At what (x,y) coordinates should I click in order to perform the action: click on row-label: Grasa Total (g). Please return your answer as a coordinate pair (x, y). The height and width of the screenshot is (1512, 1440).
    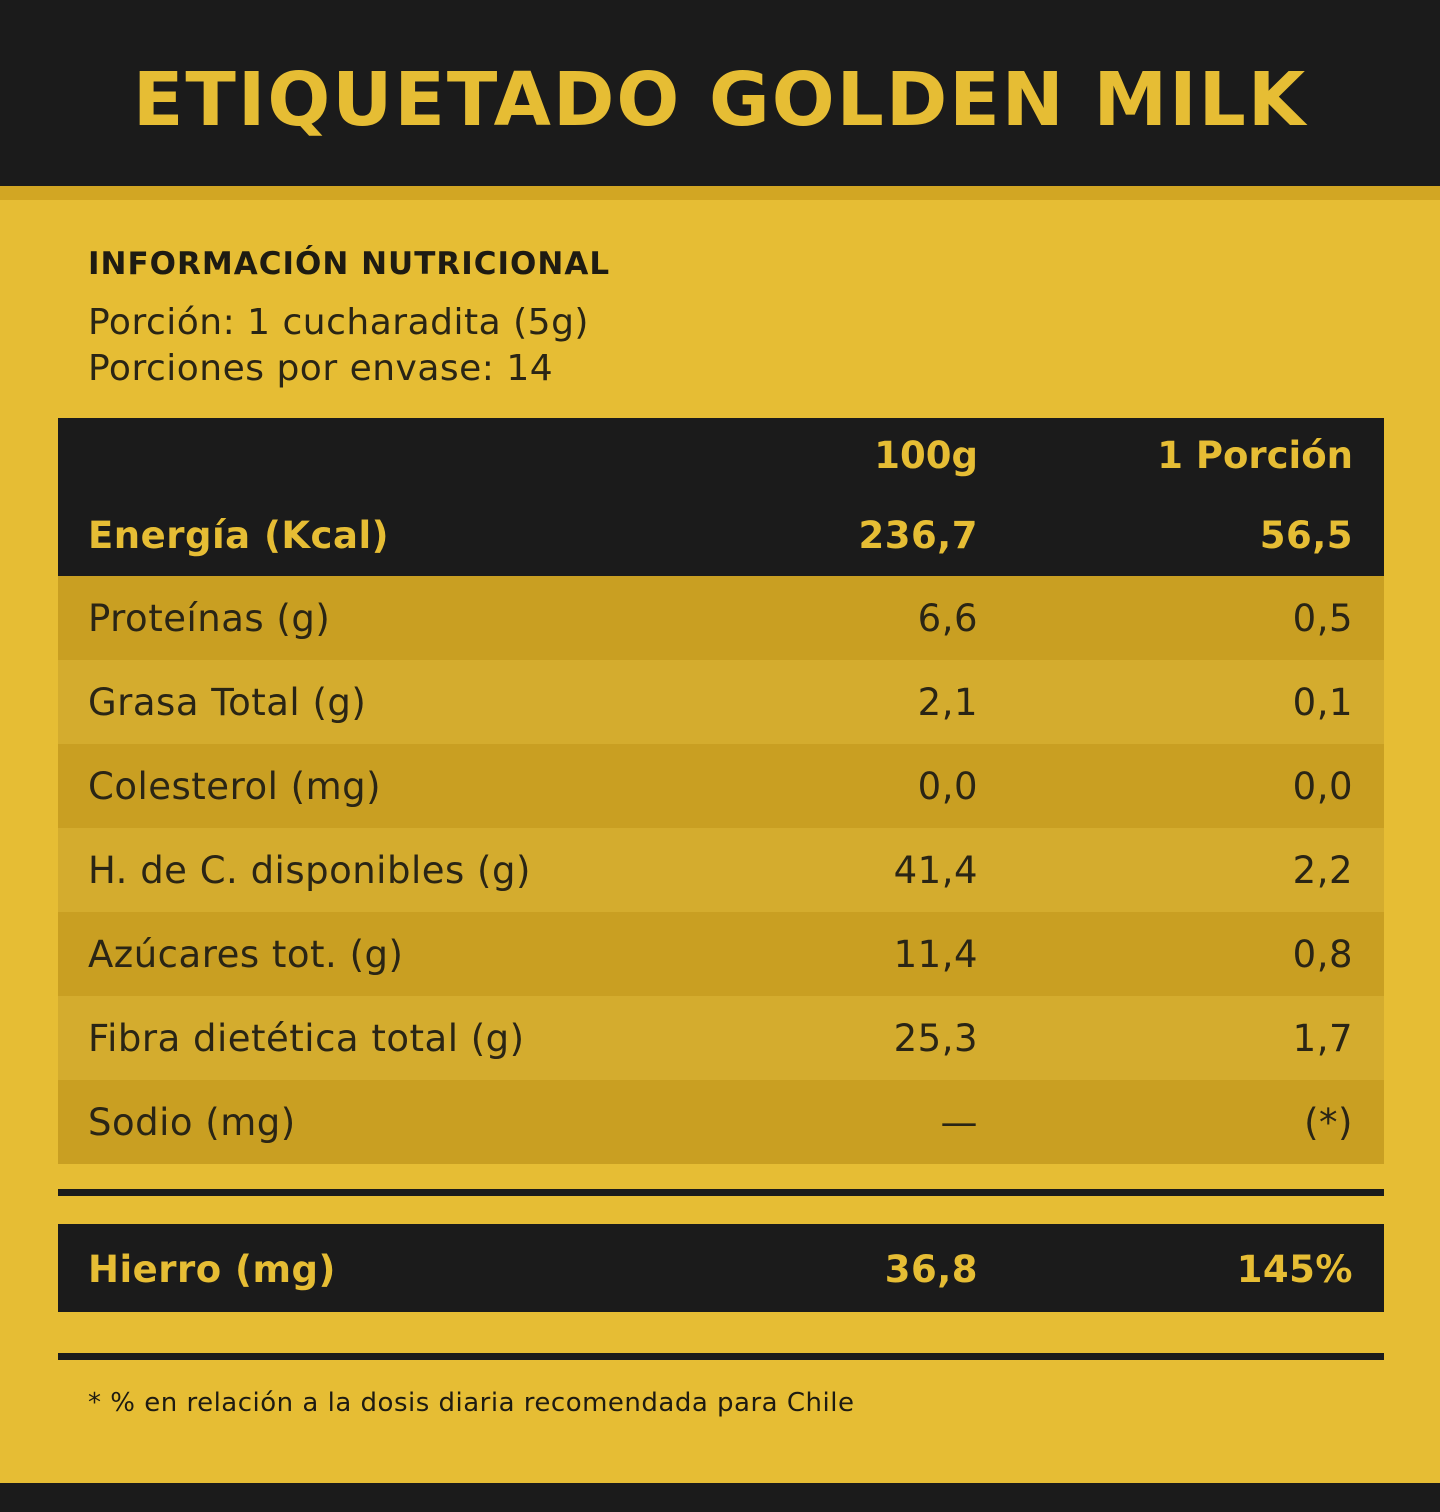
    Looking at the image, I should click on (227, 702).